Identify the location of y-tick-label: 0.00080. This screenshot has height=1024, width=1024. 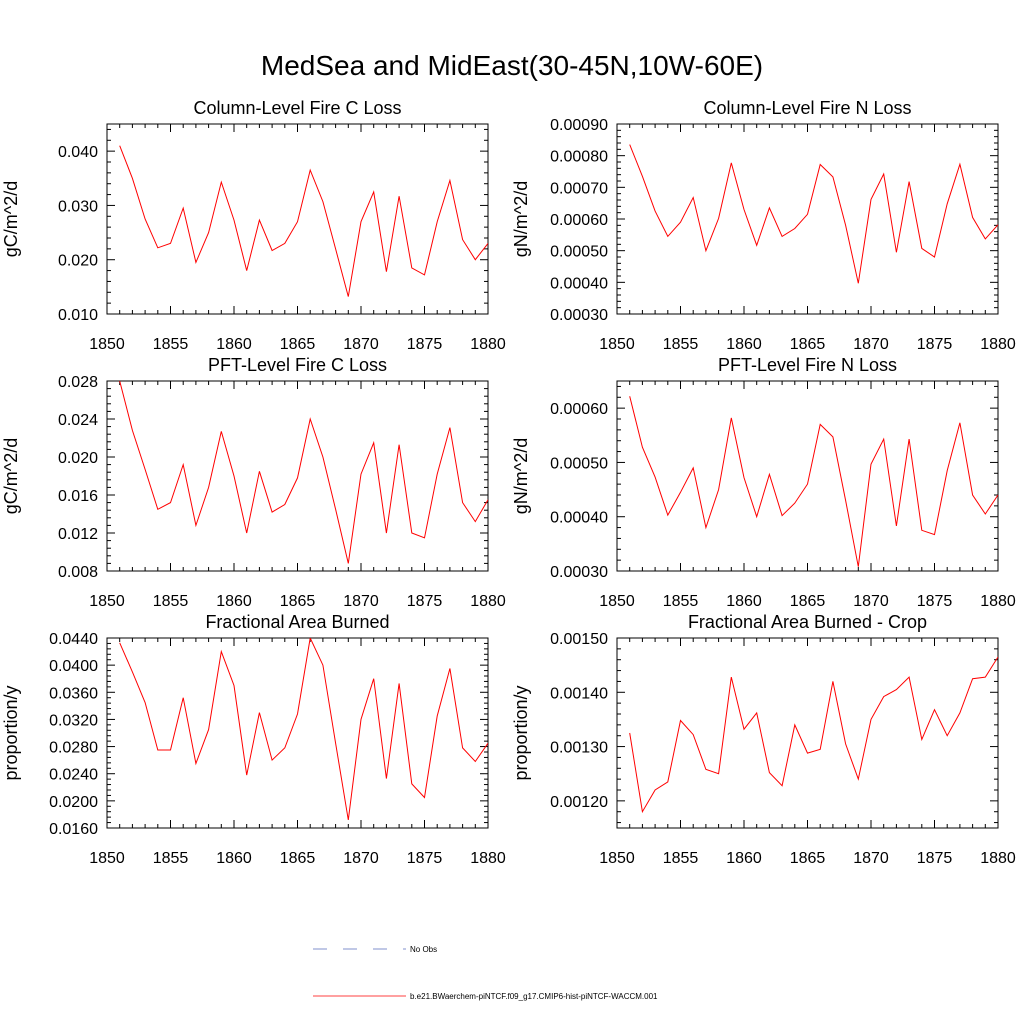
(579, 157).